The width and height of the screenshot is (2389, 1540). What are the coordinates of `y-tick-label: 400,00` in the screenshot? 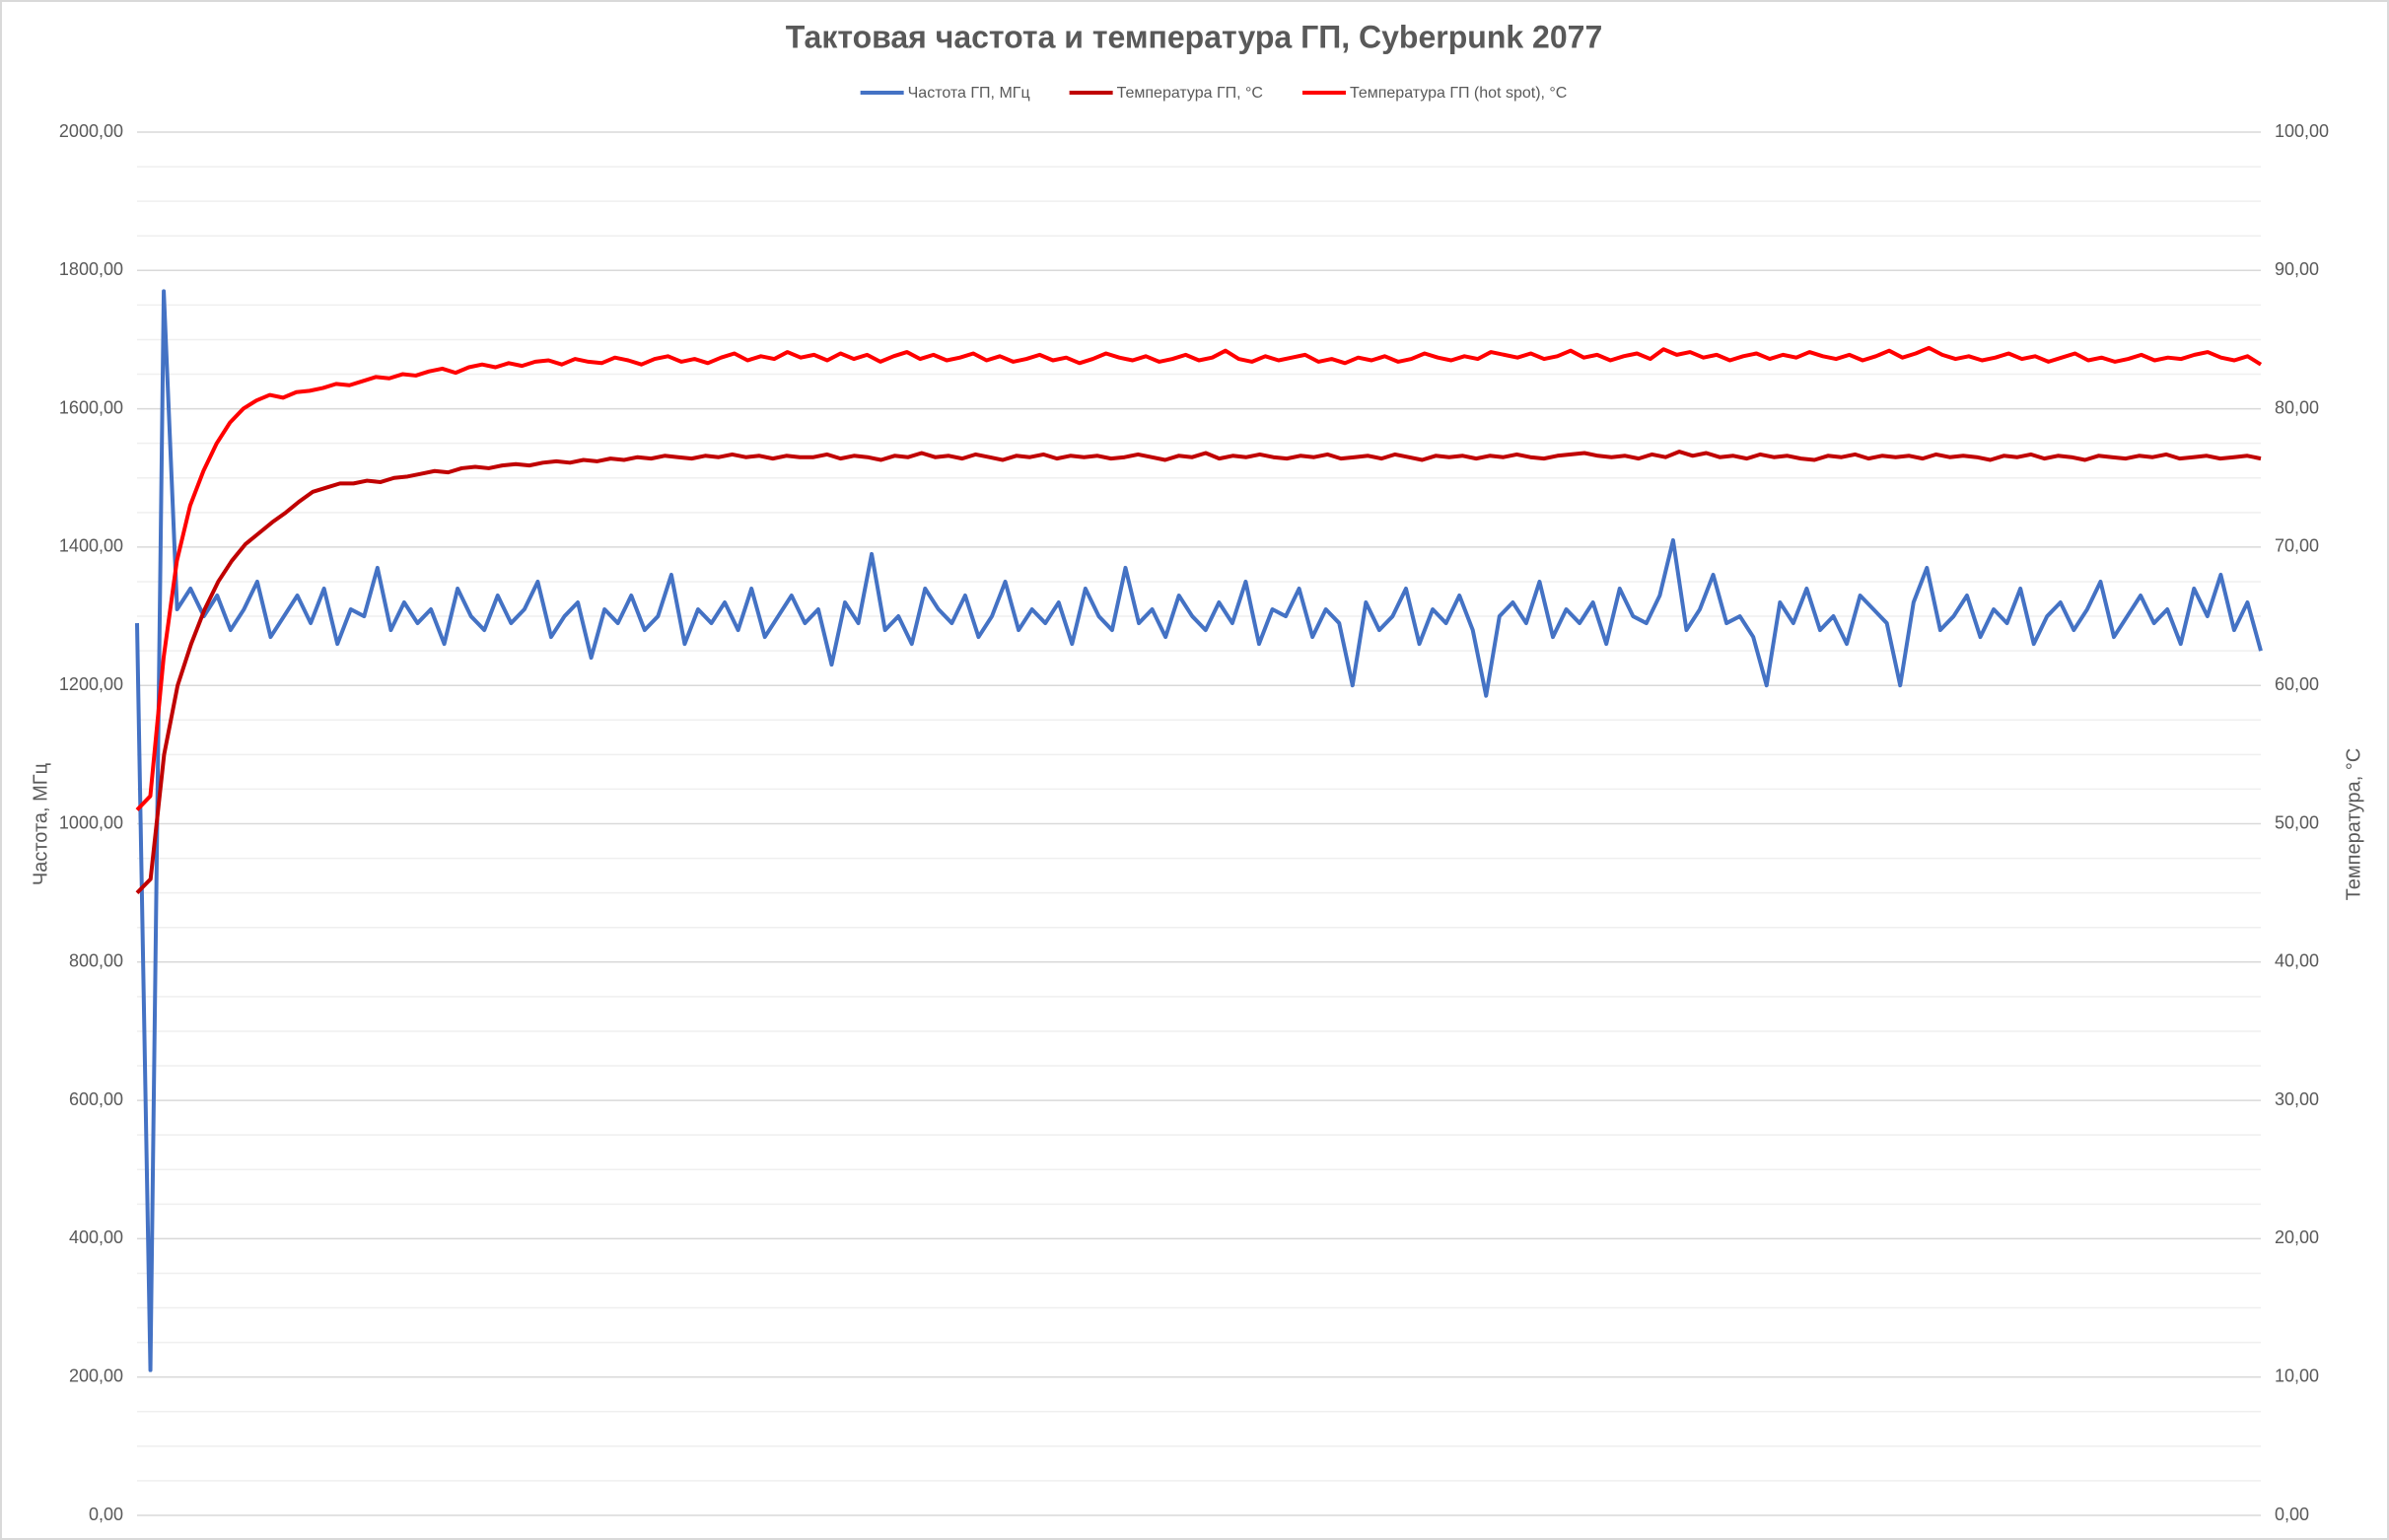 It's located at (96, 1237).